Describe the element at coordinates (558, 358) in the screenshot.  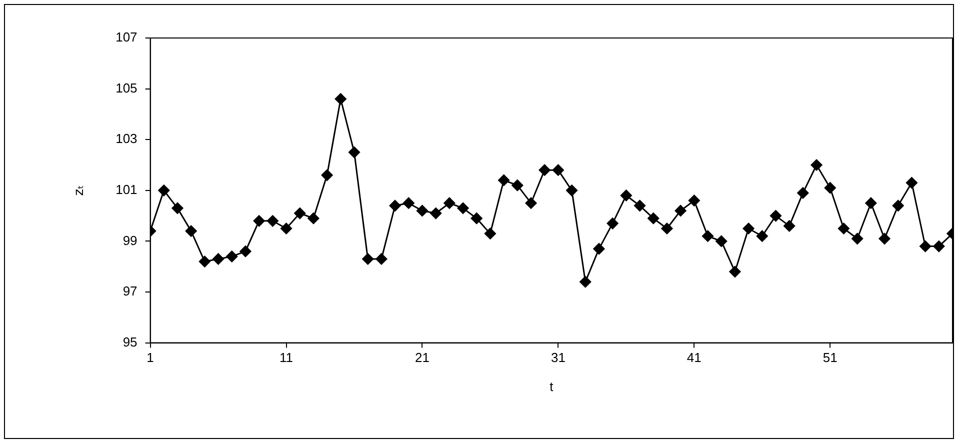
I see `x-tick-label: 31` at that location.